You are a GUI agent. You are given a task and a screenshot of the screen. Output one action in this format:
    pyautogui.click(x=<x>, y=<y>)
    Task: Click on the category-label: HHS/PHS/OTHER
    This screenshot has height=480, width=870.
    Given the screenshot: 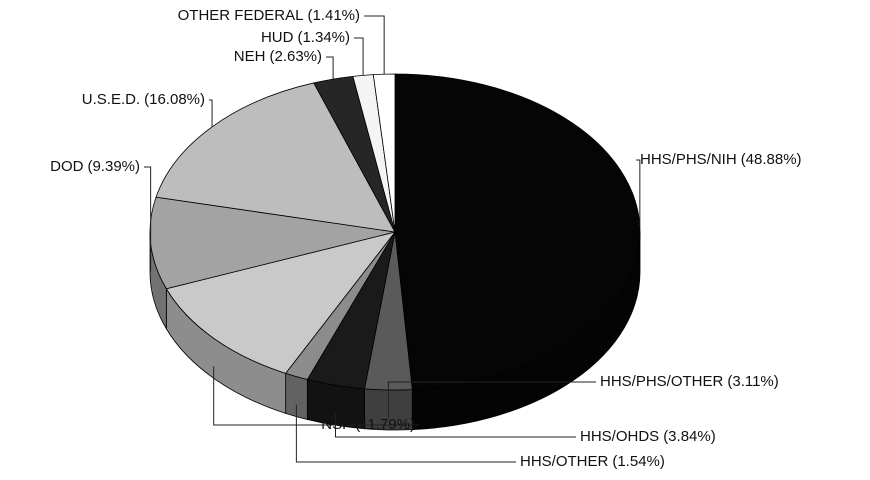 What is the action you would take?
    pyautogui.click(x=662, y=381)
    